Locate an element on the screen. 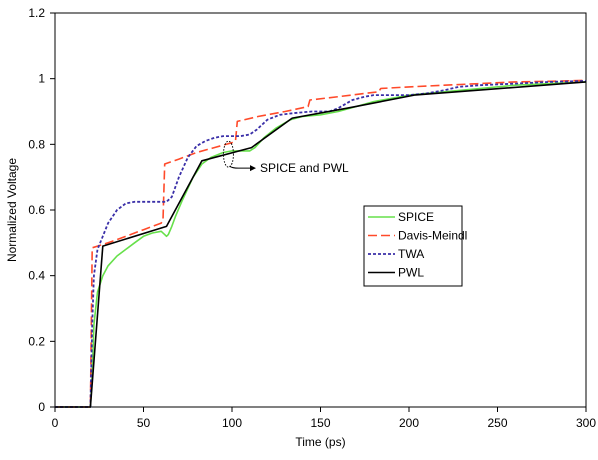  y-tick-label: 0.6 is located at coordinates (36, 210).